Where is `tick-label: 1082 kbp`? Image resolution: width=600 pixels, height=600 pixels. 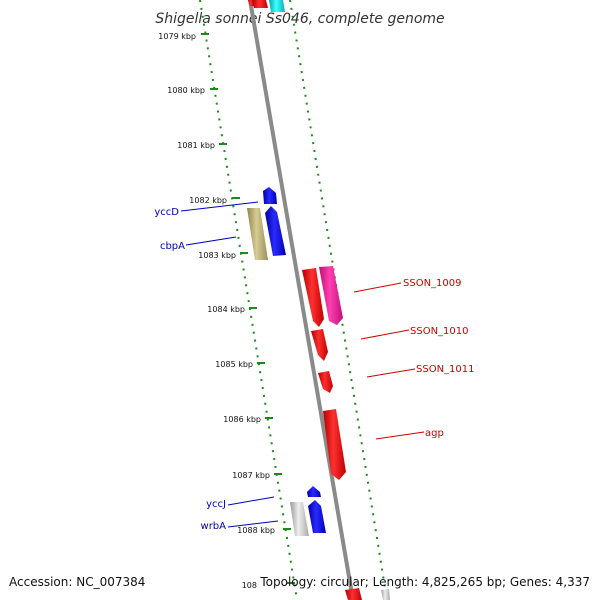
tick-label: 1082 kbp is located at coordinates (208, 200).